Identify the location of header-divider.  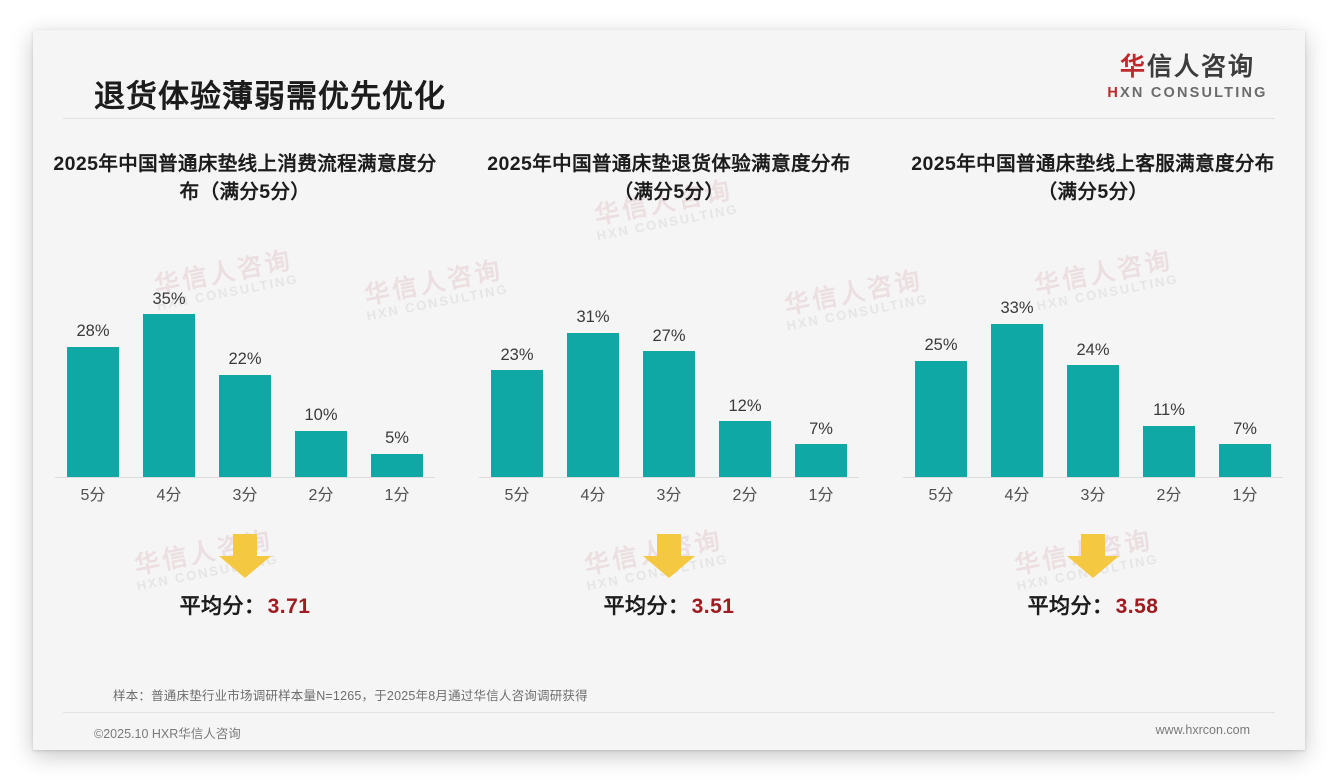
(669, 118).